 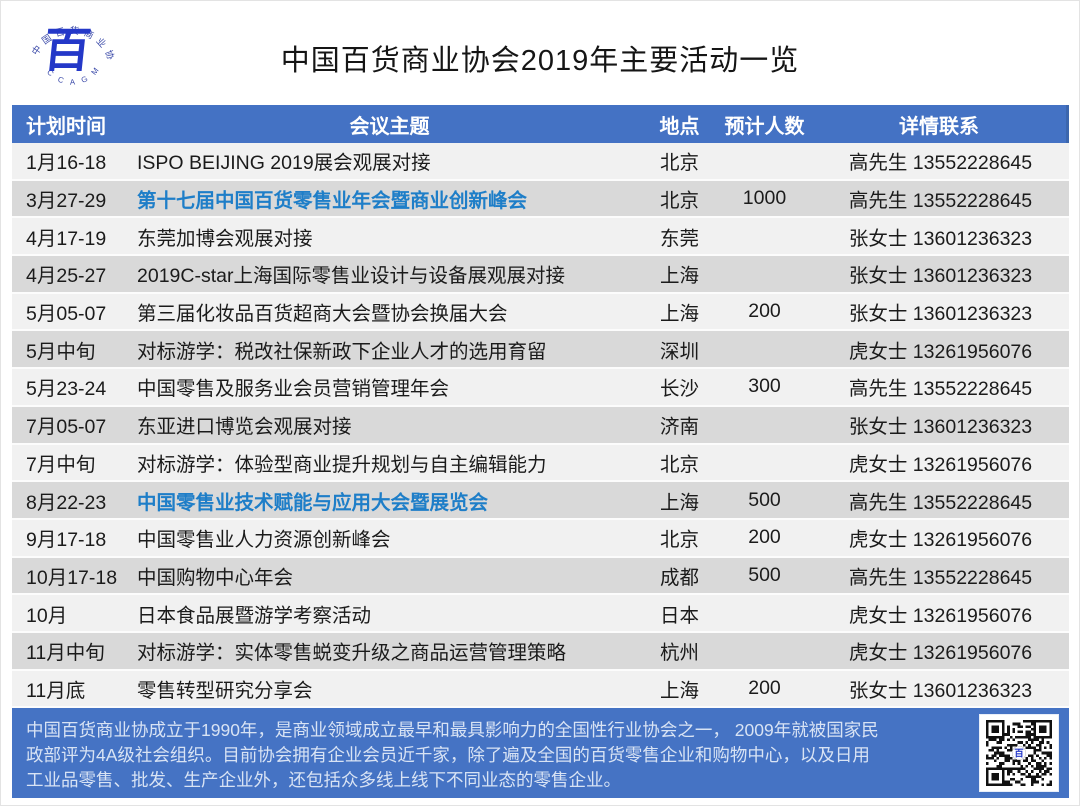 What do you see at coordinates (225, 690) in the screenshot?
I see `row-topic: 零售转型研究分享会` at bounding box center [225, 690].